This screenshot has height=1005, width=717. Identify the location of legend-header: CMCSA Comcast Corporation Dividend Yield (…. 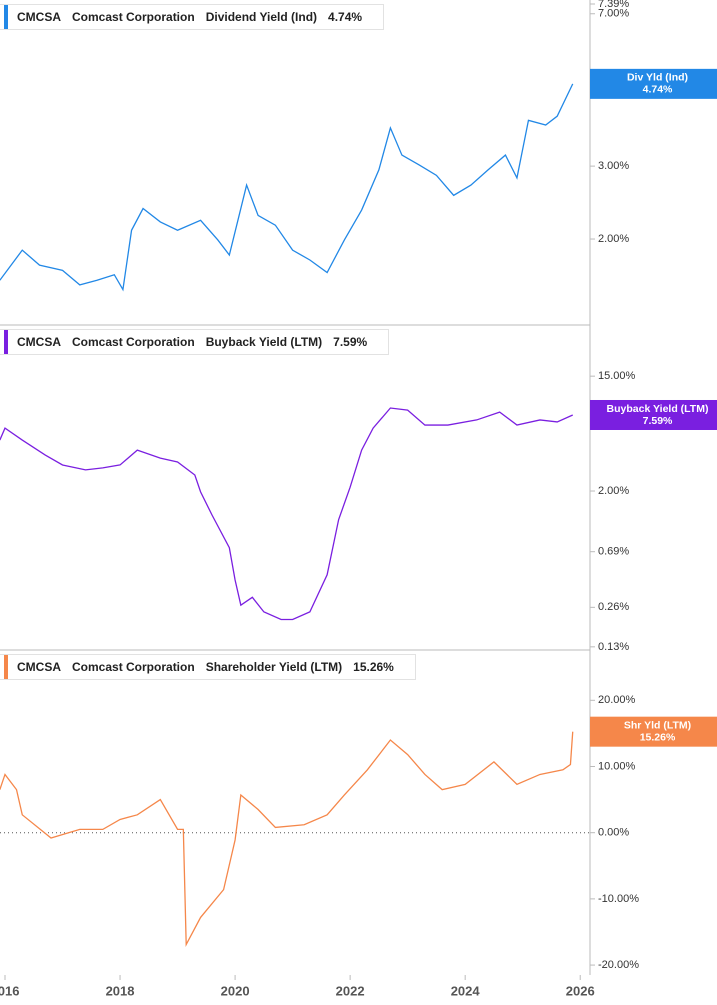
(192, 17).